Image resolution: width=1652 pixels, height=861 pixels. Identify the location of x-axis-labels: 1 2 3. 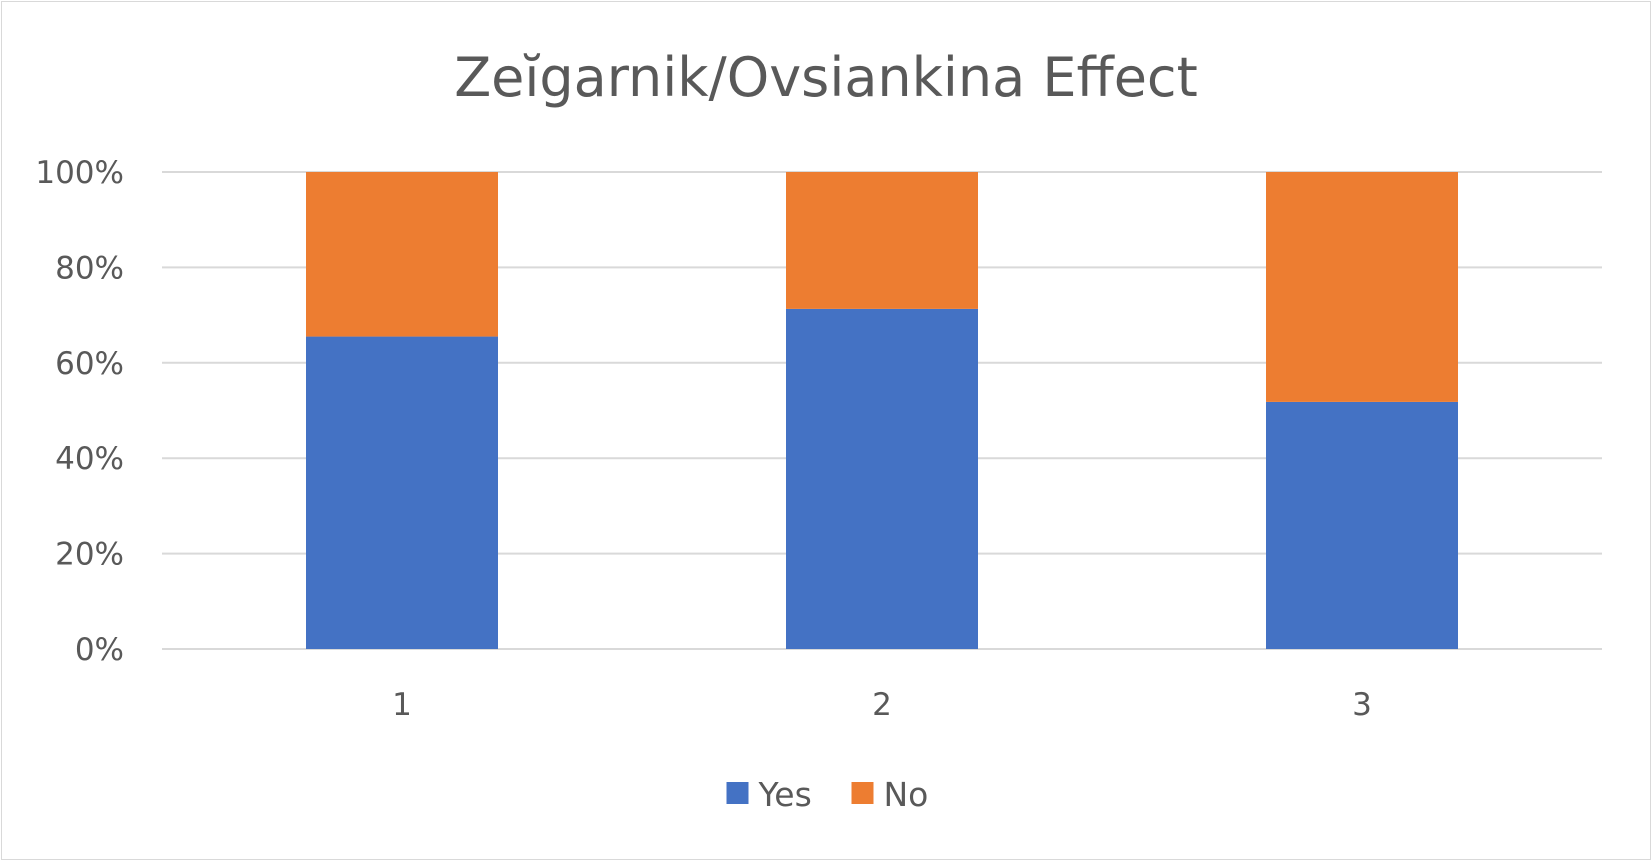
(882, 705).